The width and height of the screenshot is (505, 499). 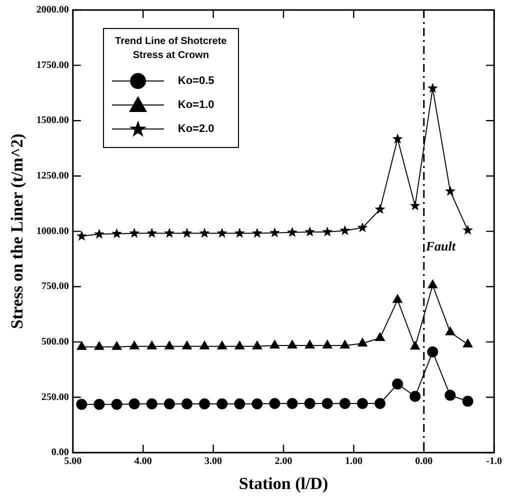 What do you see at coordinates (494, 462) in the screenshot?
I see `x-tick-label: -1.0` at bounding box center [494, 462].